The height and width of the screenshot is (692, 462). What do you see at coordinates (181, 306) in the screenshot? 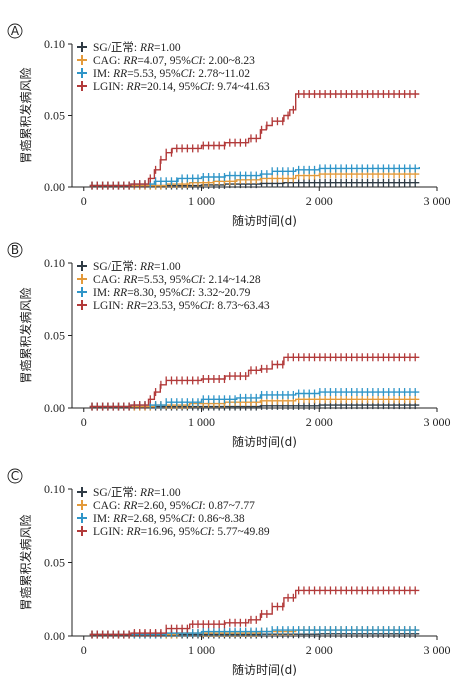
I see `legend-entry: LGIN: RR=23.53, 95%CI: 8.73~63.43` at bounding box center [181, 306].